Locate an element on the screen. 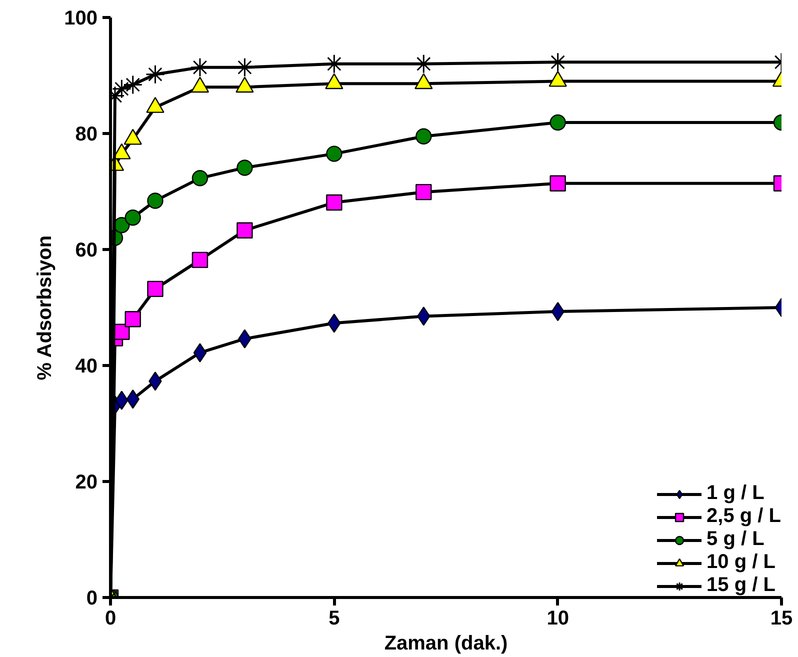 This screenshot has width=798, height=657. legend-label: 2,5 g / L is located at coordinates (743, 516).